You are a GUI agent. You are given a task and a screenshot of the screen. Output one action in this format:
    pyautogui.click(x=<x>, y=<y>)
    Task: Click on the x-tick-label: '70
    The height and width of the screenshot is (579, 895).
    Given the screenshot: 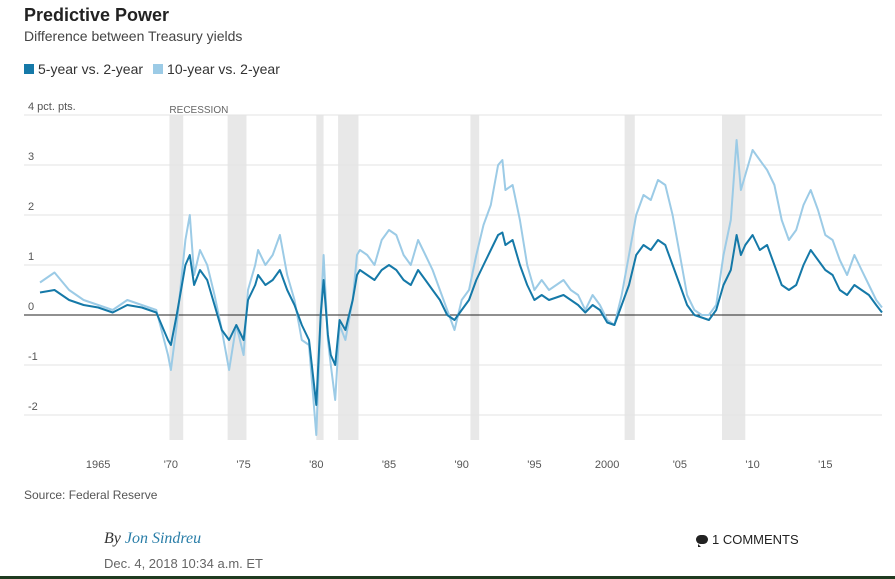 What is the action you would take?
    pyautogui.click(x=171, y=465)
    